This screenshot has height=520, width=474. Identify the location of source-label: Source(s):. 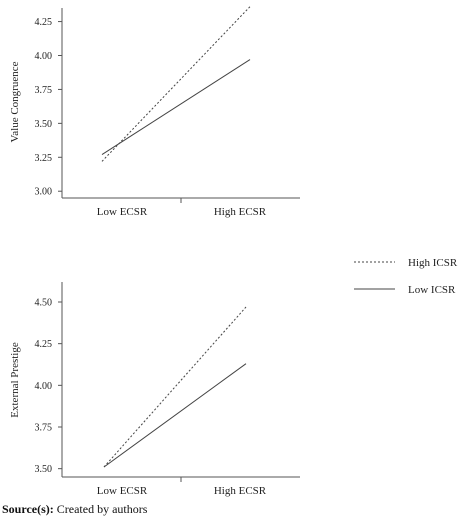
(28, 509).